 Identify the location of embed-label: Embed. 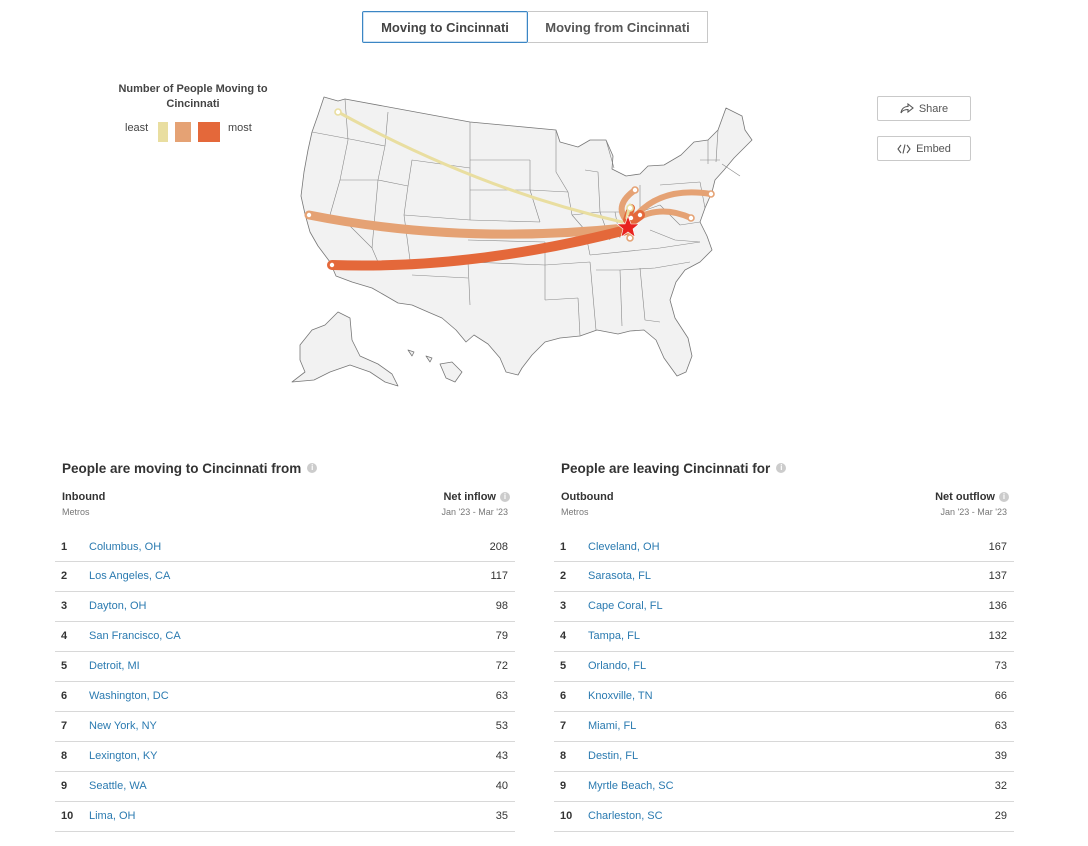
(933, 148).